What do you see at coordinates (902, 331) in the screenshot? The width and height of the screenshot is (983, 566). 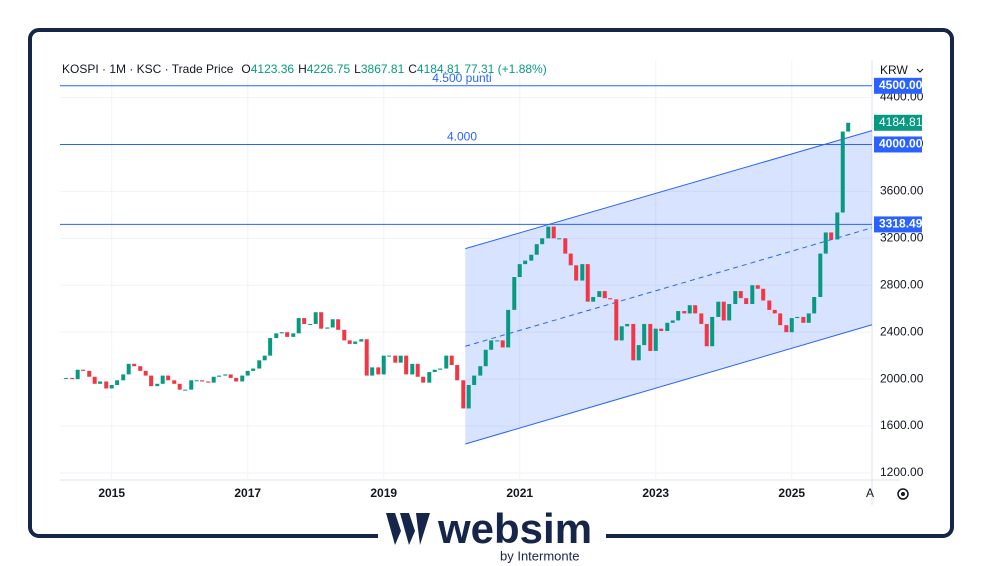 I see `y-tick-label: 2400.00` at bounding box center [902, 331].